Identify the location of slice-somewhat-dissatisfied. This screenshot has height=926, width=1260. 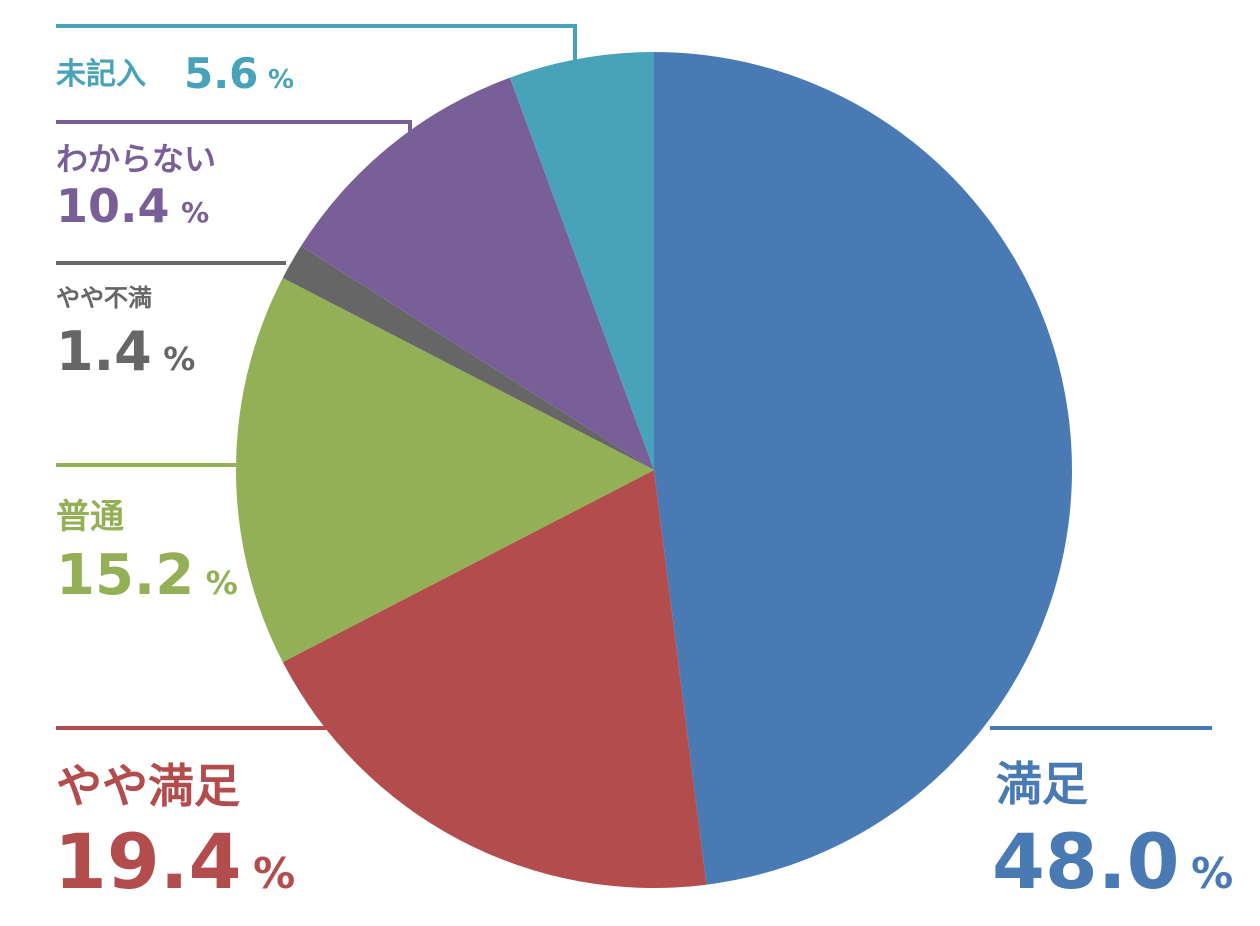
(468, 358).